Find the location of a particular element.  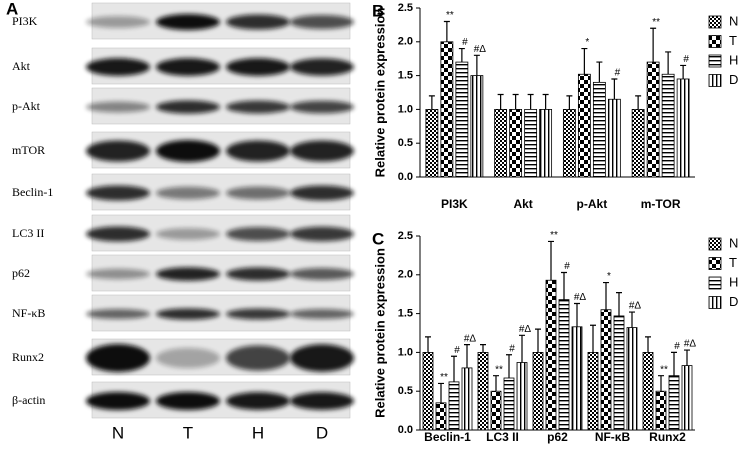

blot-row-label: LC3 II is located at coordinates (28, 233).